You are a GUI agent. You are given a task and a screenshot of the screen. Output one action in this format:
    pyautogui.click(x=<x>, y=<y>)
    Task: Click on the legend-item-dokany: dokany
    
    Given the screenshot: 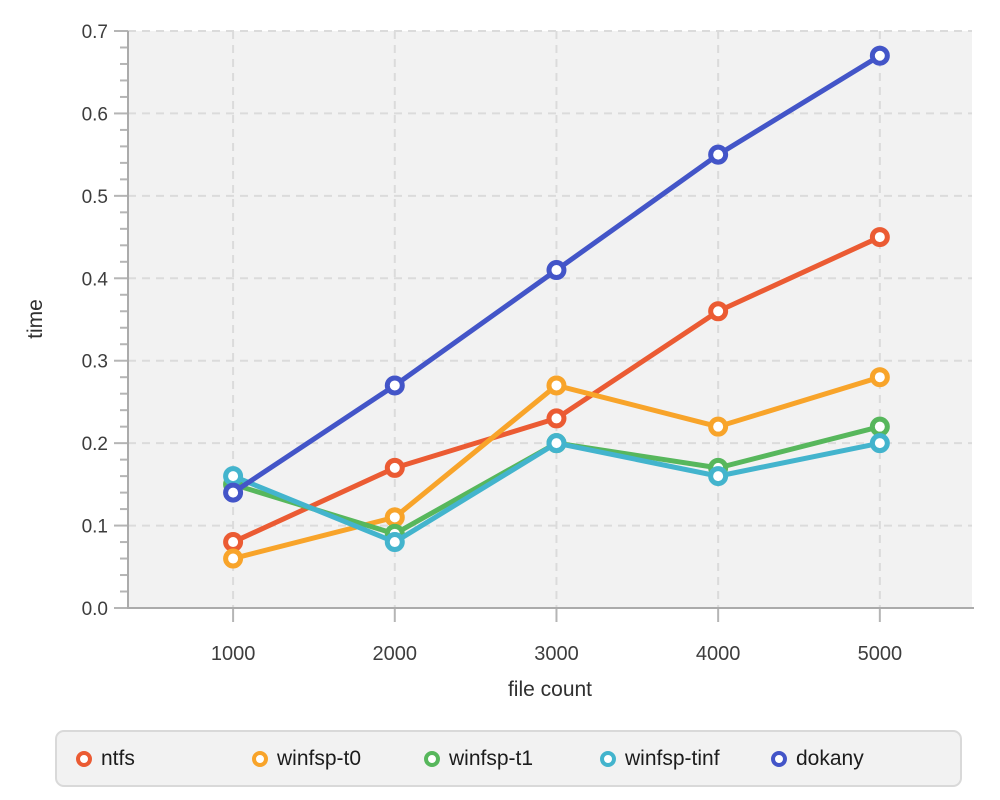 What is the action you would take?
    pyautogui.click(x=817, y=759)
    